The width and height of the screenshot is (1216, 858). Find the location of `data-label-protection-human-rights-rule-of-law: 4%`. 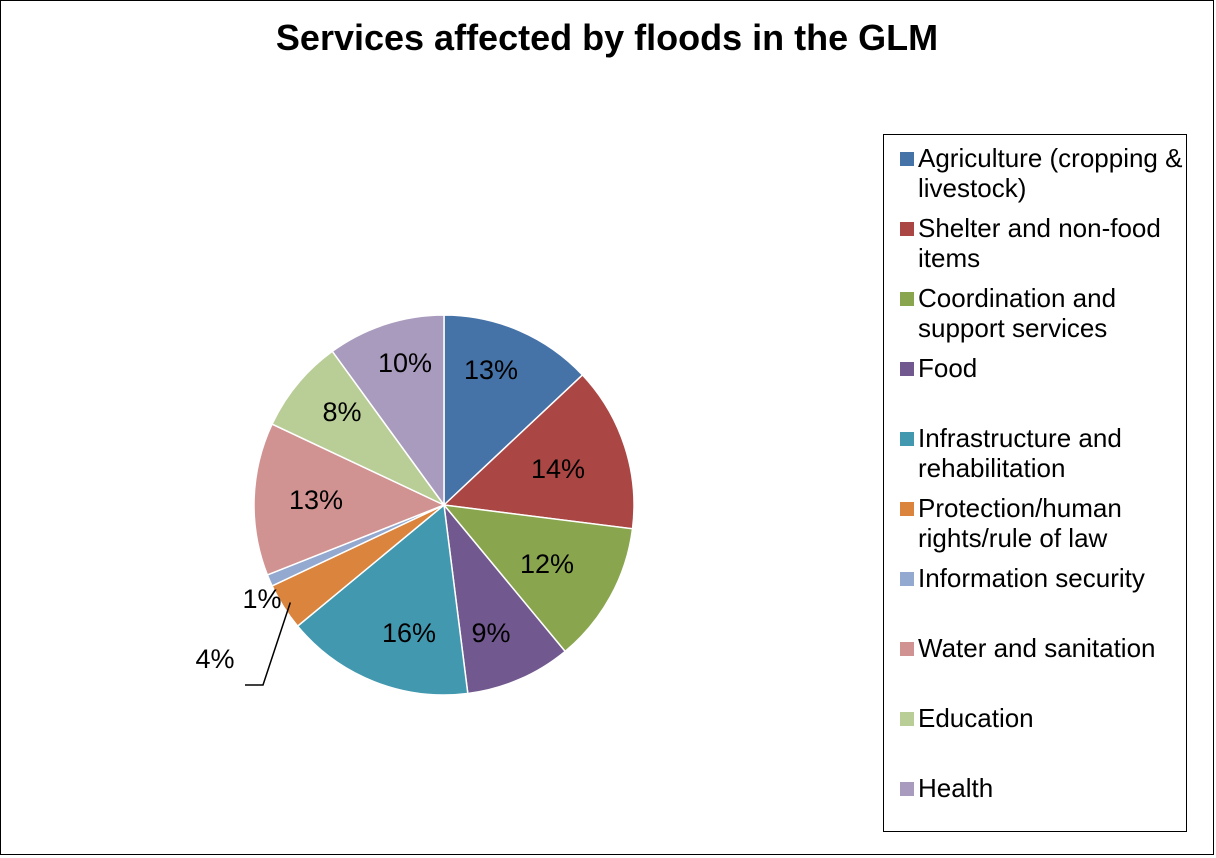

data-label-protection-human-rights-rule-of-law: 4% is located at coordinates (214, 659).